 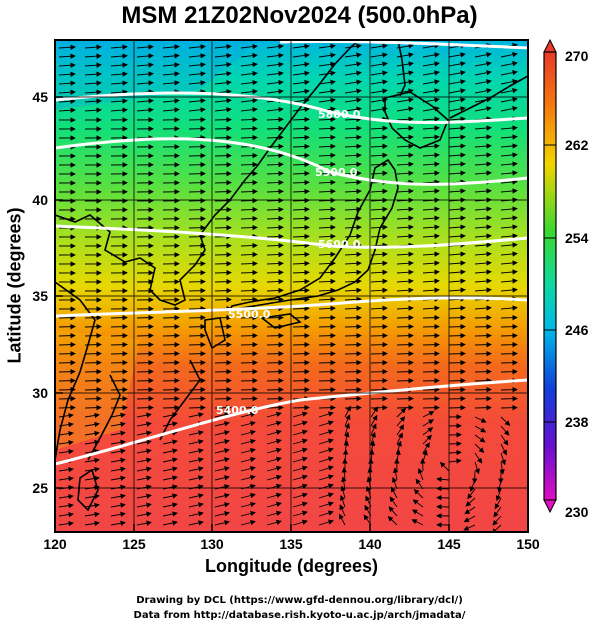 What do you see at coordinates (14, 285) in the screenshot?
I see `y-axis-label: Latitude (degrees)` at bounding box center [14, 285].